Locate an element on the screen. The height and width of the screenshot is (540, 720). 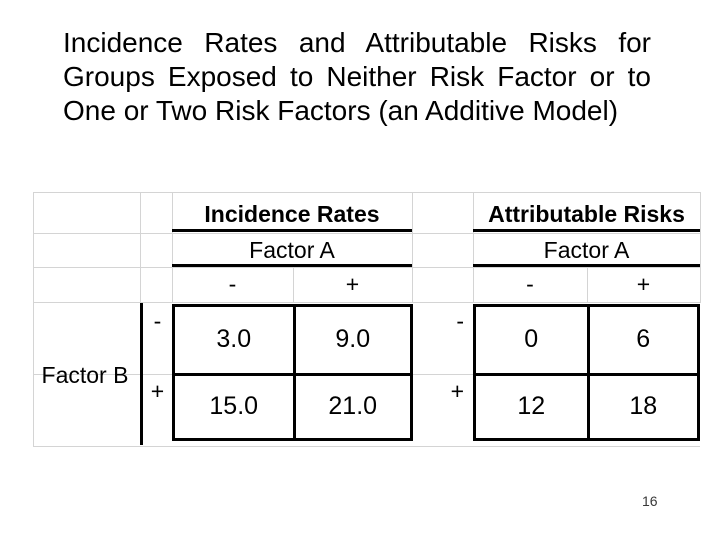
incidence-cell-plus-plus: 21.0 is located at coordinates (351, 405).